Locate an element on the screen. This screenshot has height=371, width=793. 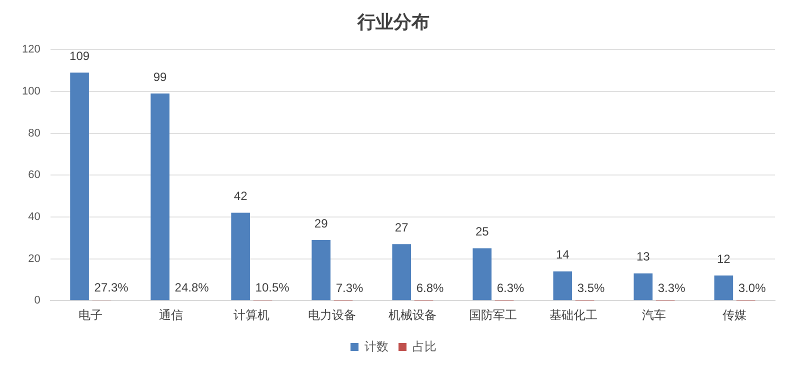
legend-label: 计数 is located at coordinates (376, 346).